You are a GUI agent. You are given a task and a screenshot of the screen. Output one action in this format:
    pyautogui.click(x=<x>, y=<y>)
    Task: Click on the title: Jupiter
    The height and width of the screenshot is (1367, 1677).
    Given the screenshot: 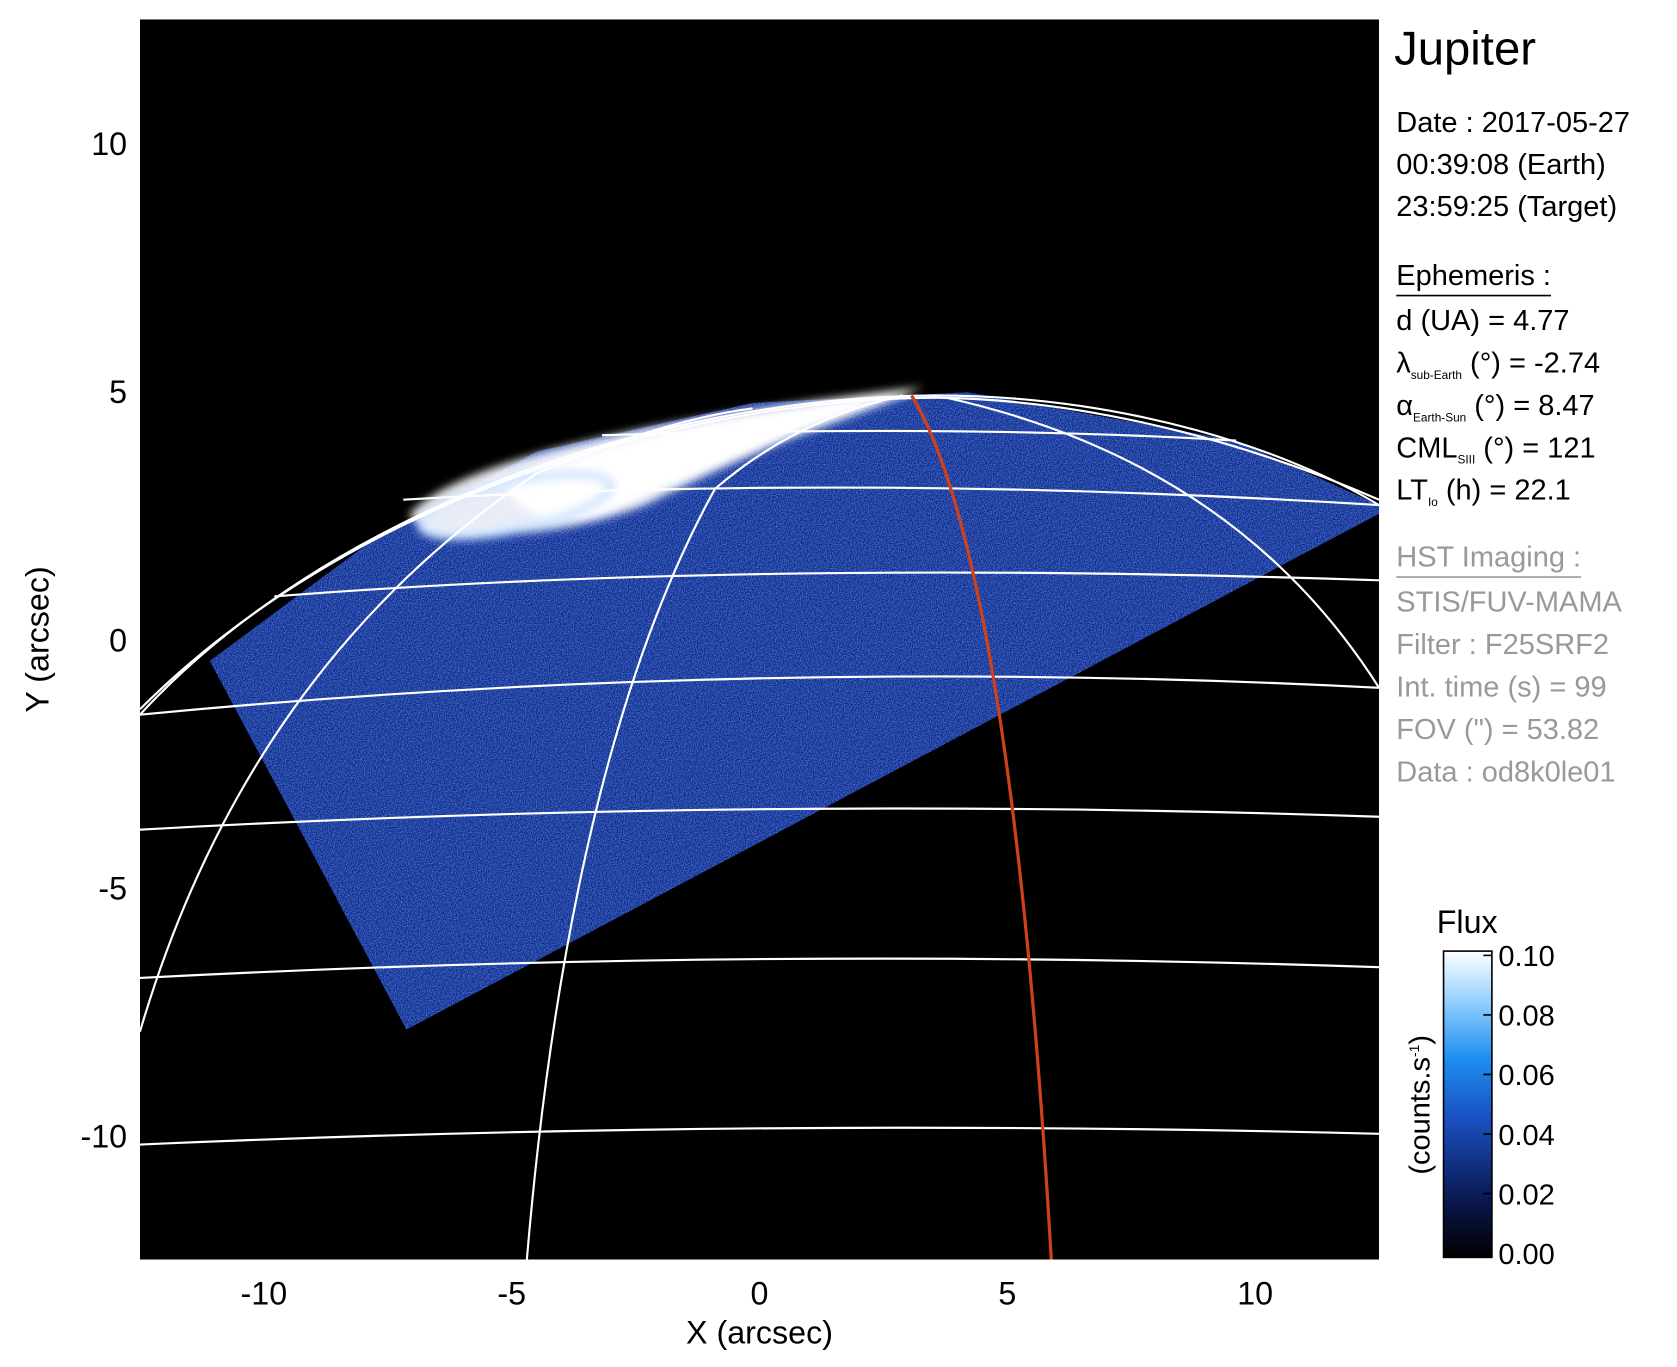 What is the action you would take?
    pyautogui.click(x=1465, y=48)
    